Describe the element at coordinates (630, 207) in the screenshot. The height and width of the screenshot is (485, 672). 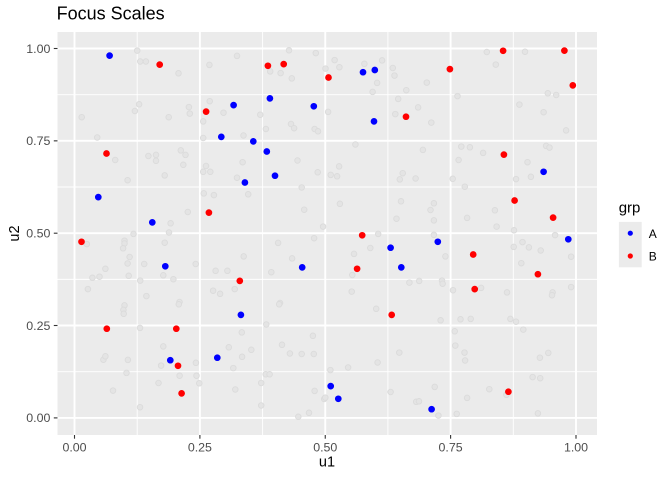
I see `svg-text: grp` at that location.